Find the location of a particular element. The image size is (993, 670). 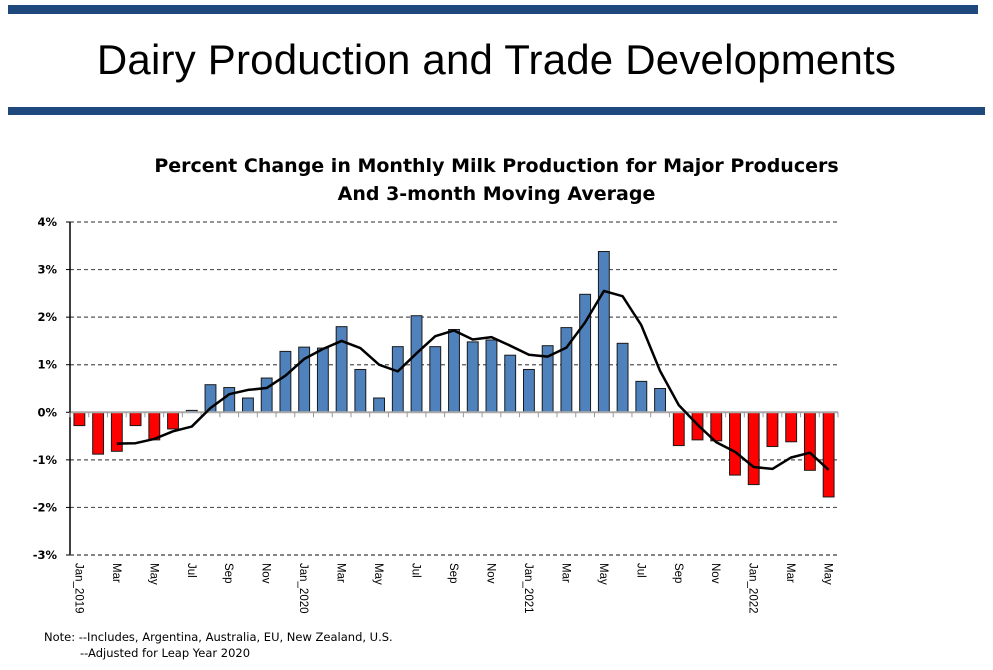

footnote-line-2: --Adjusted for Leap Year 2020 is located at coordinates (165, 653).